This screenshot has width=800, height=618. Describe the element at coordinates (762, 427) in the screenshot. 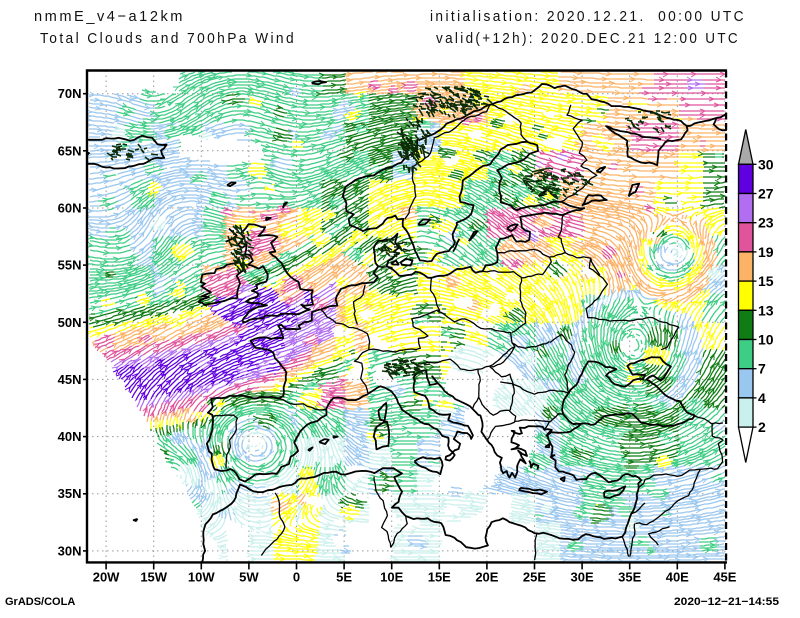

I see `svg-text: 2` at that location.